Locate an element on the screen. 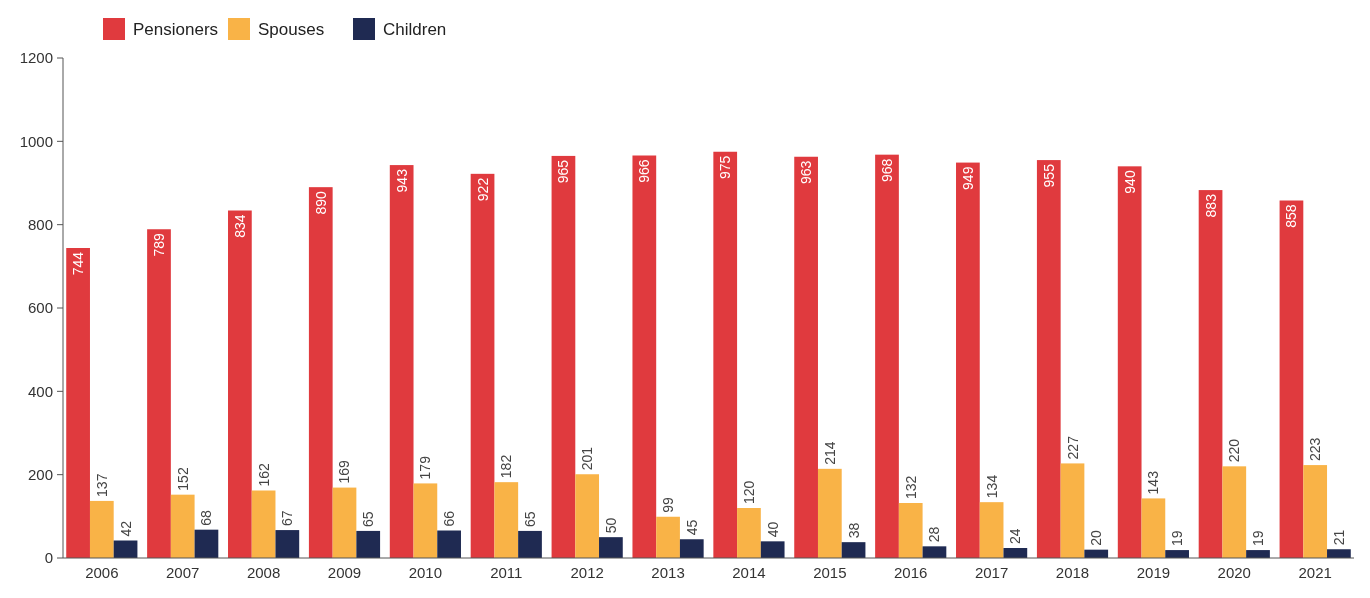  x-tick-label: 2009 is located at coordinates (344, 572).